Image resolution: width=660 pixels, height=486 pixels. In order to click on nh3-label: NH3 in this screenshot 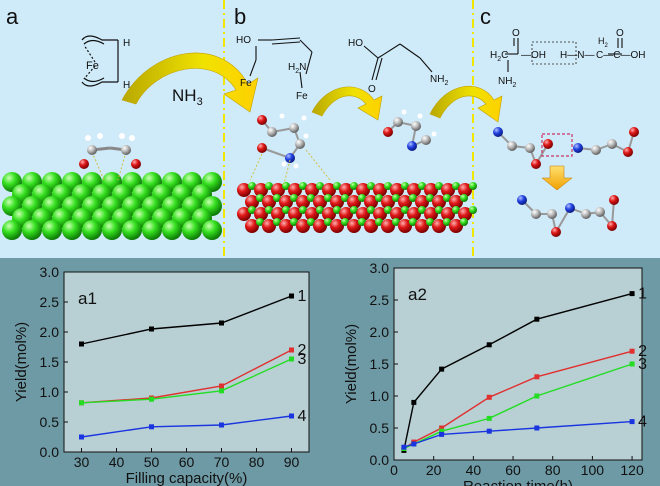, I will do `click(187, 97)`.